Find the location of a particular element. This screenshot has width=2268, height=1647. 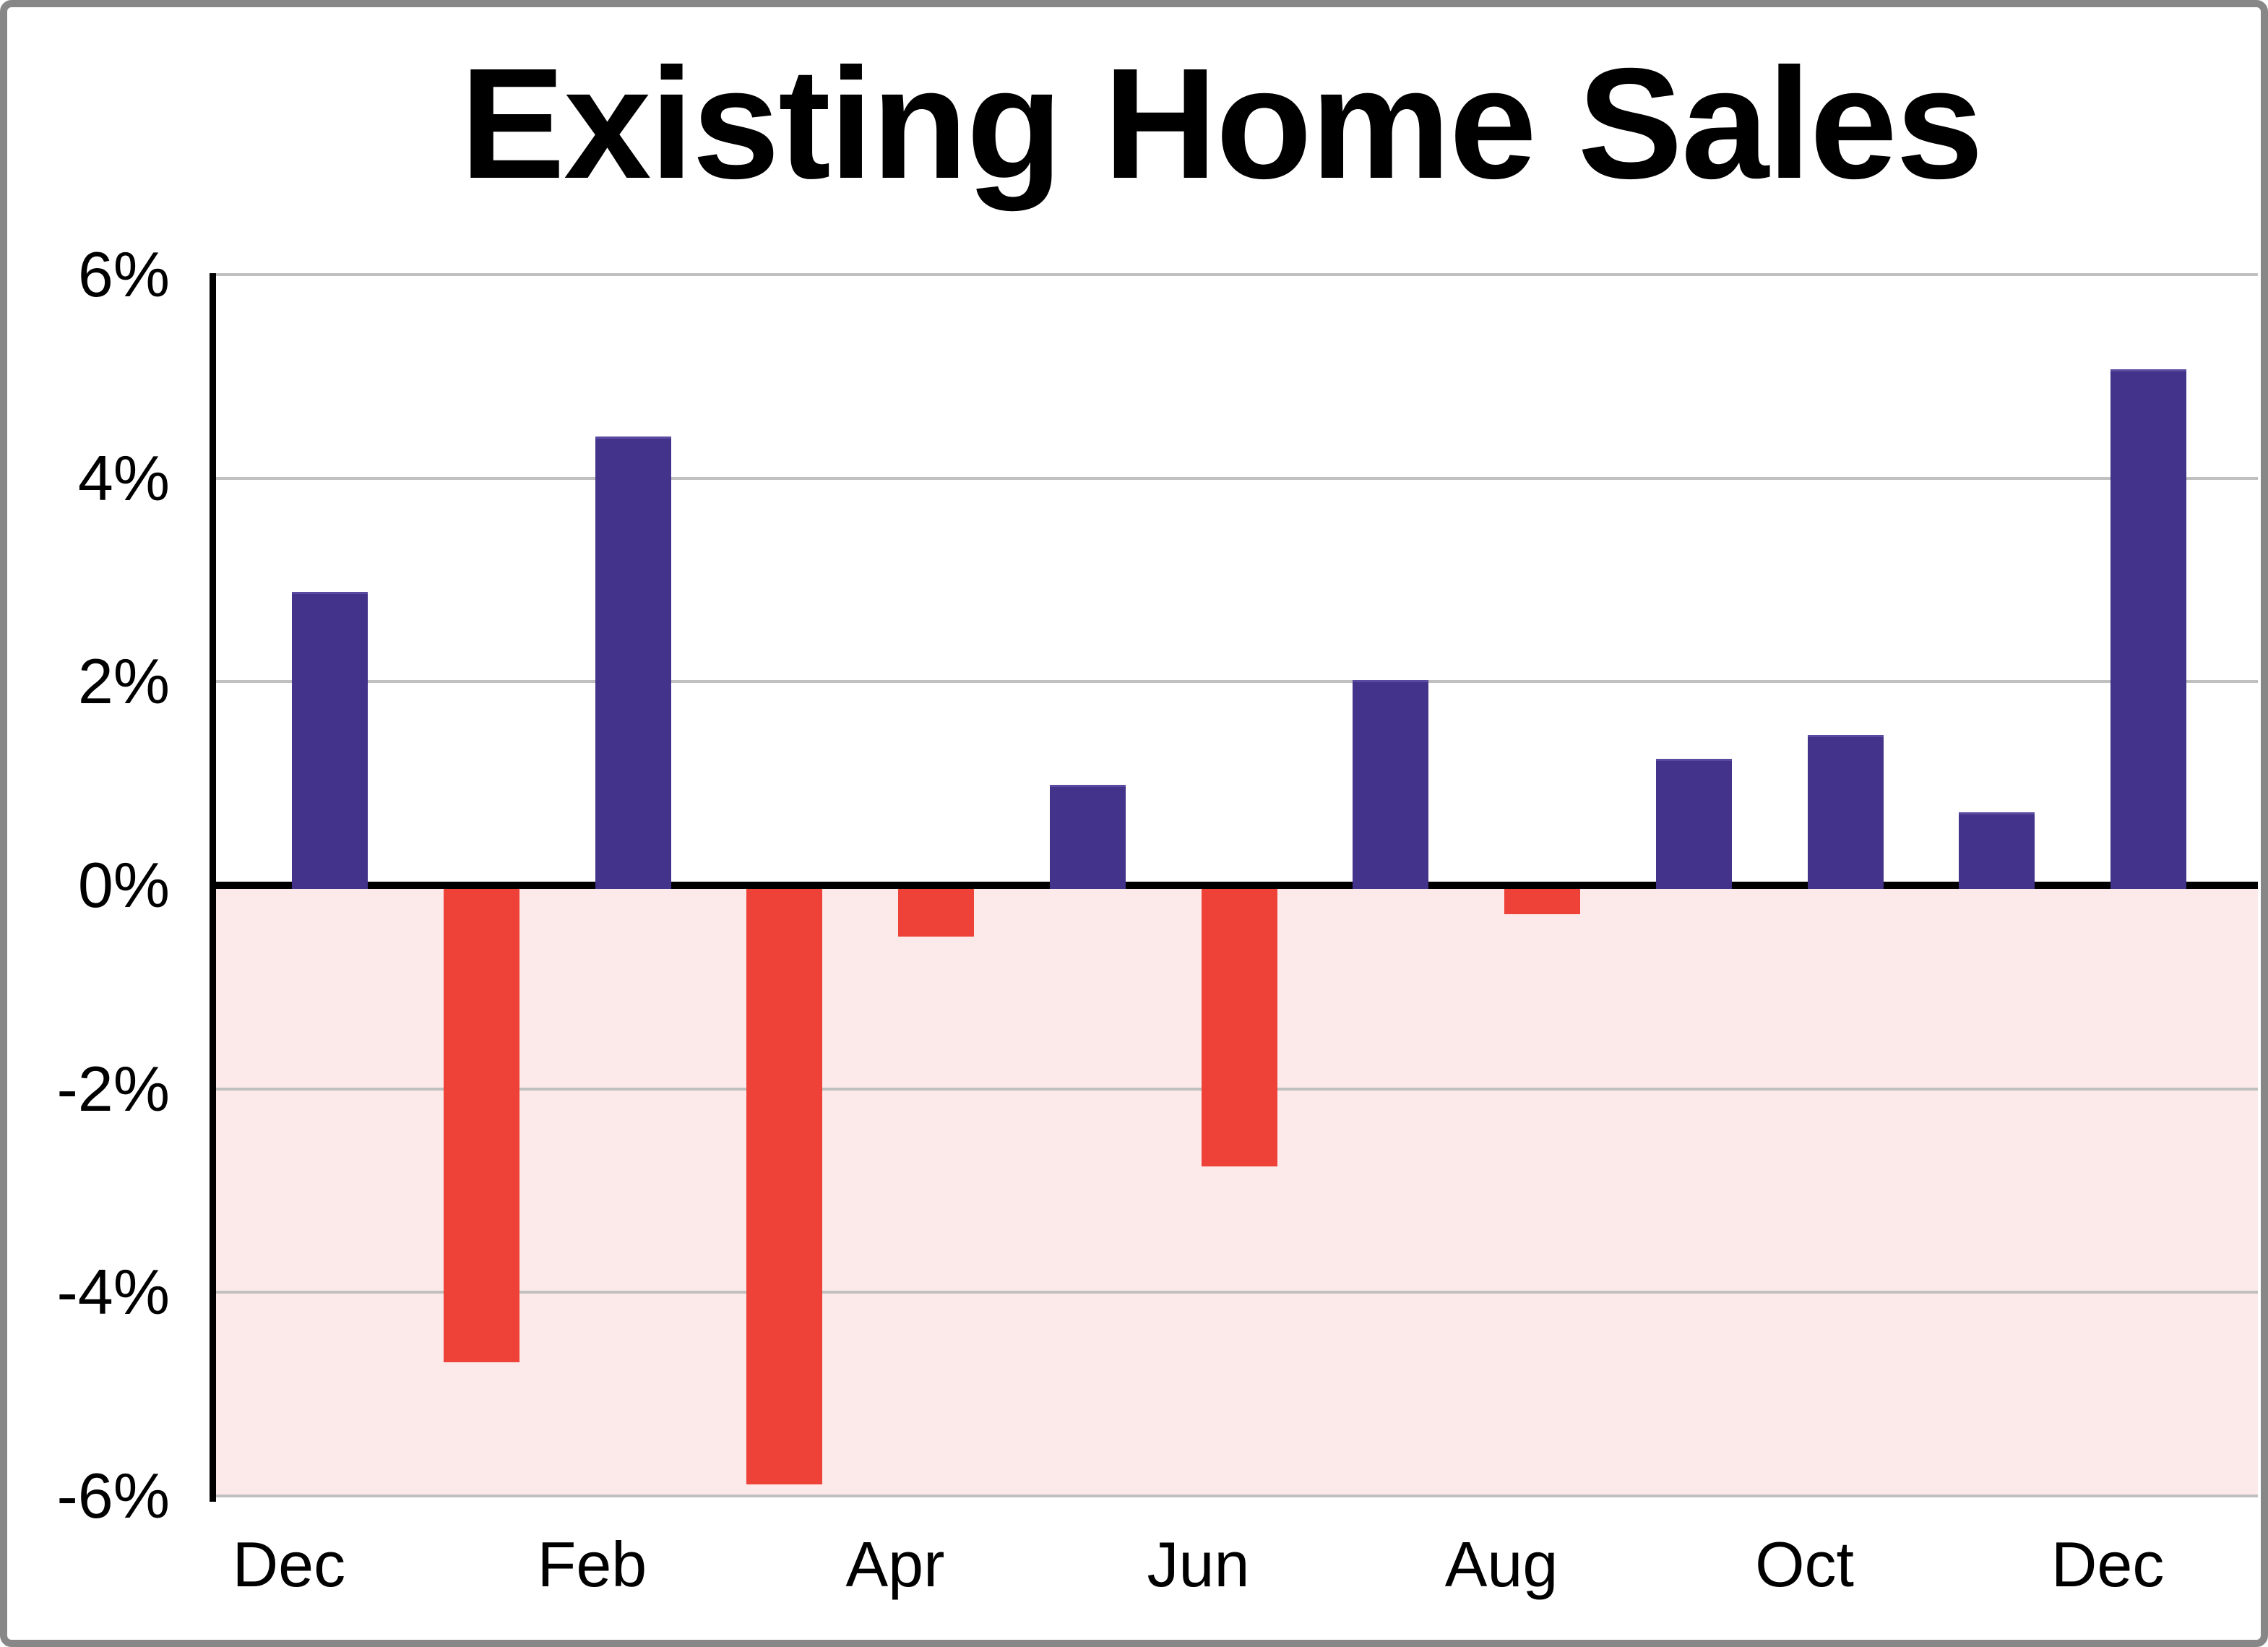

y-tick-label--6%: -6% is located at coordinates (113, 1495).